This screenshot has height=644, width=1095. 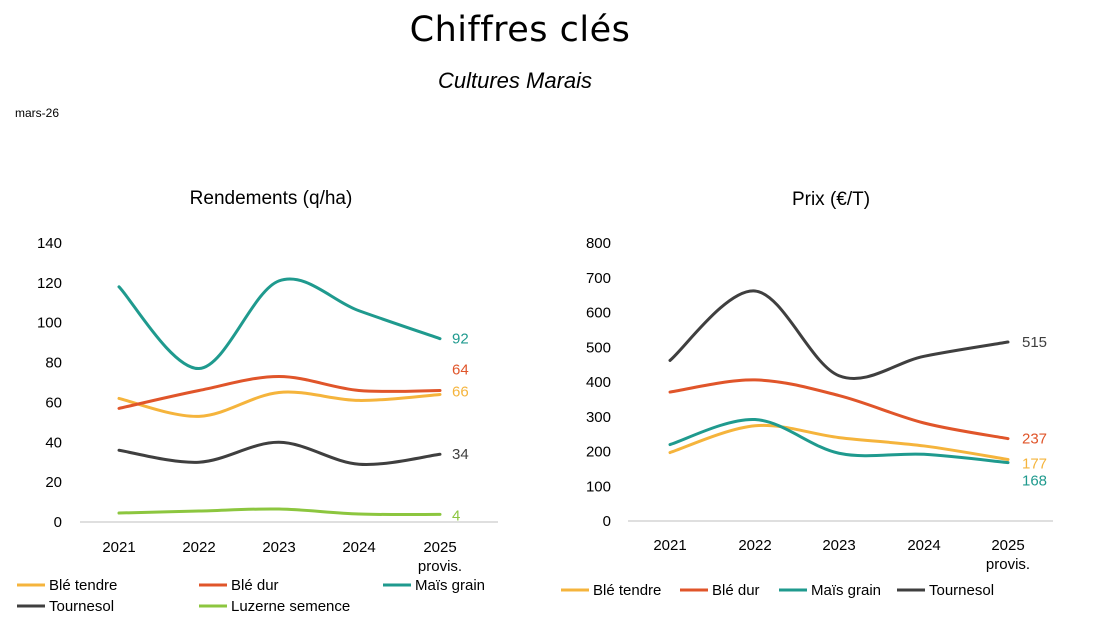 I want to click on rendements-chart-title: Rendements (q/ha), so click(x=271, y=198).